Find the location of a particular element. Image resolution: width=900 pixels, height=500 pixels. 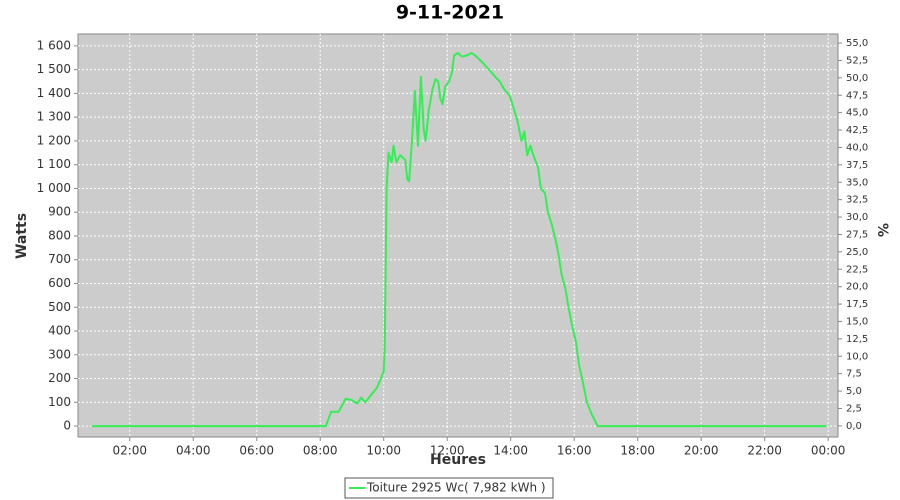

y-tick-label: 0 is located at coordinates (67, 426).